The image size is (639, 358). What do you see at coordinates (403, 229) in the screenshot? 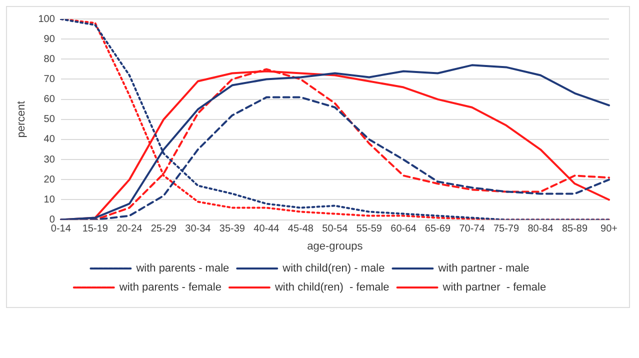
I see `x-tick-label: 60-64` at bounding box center [403, 229].